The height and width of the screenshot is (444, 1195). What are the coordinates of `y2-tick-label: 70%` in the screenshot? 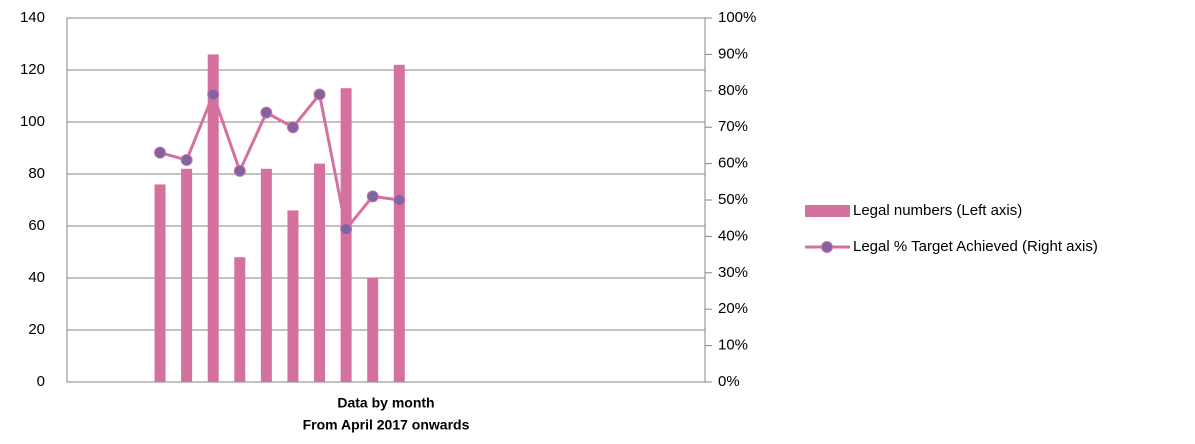 It's located at (733, 126).